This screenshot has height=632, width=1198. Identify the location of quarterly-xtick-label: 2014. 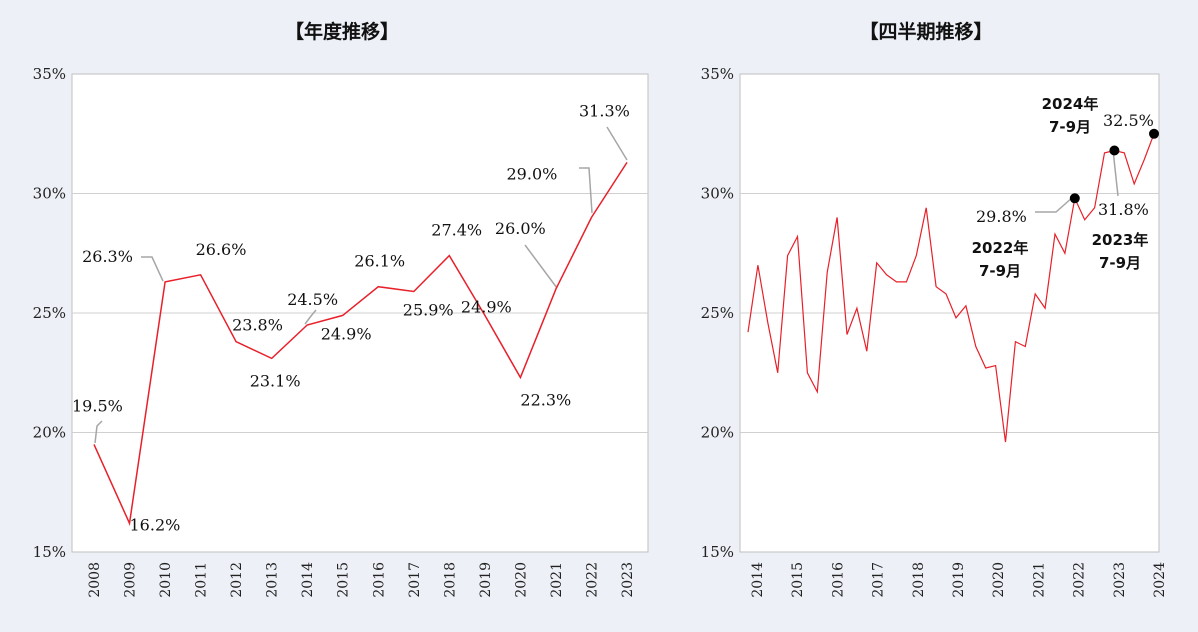
(758, 580).